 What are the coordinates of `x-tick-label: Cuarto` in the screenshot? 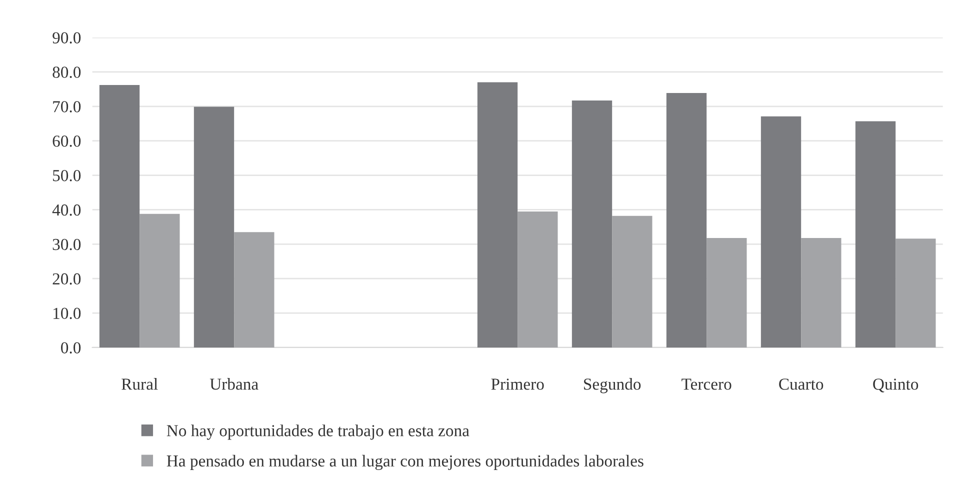 It's located at (801, 384).